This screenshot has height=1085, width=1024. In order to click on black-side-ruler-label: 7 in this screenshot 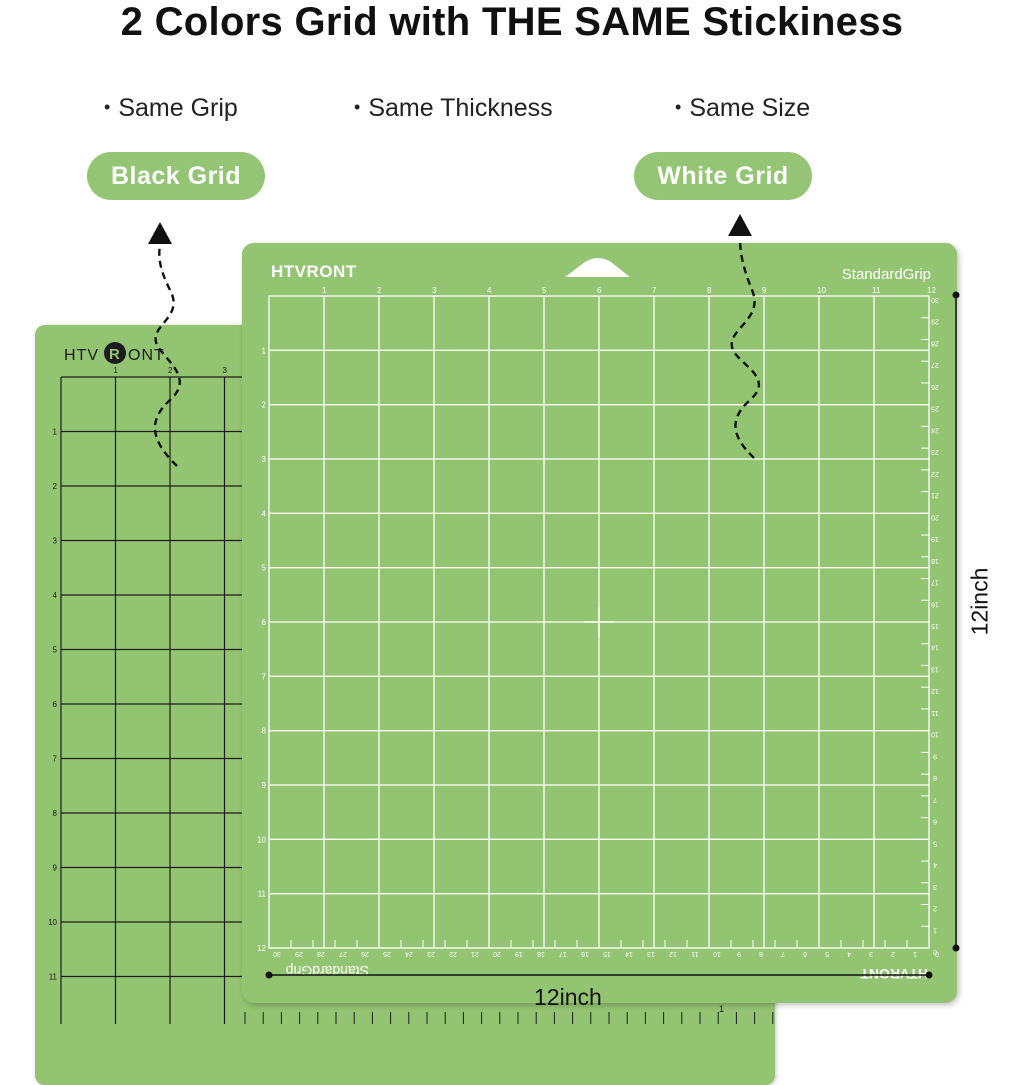, I will do `click(55, 759)`.